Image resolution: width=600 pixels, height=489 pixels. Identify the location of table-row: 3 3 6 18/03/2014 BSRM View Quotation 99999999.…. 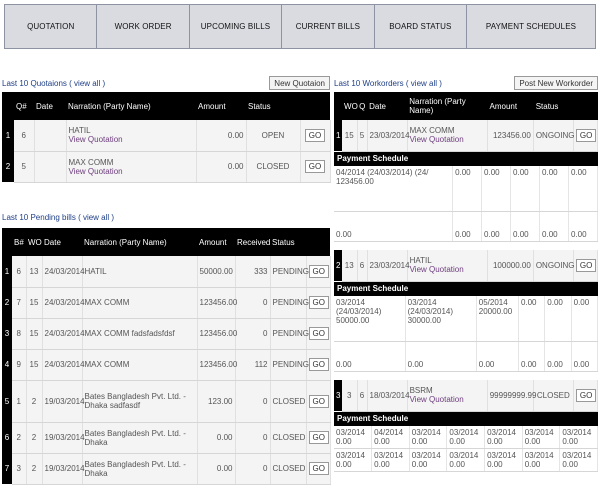
(466, 396).